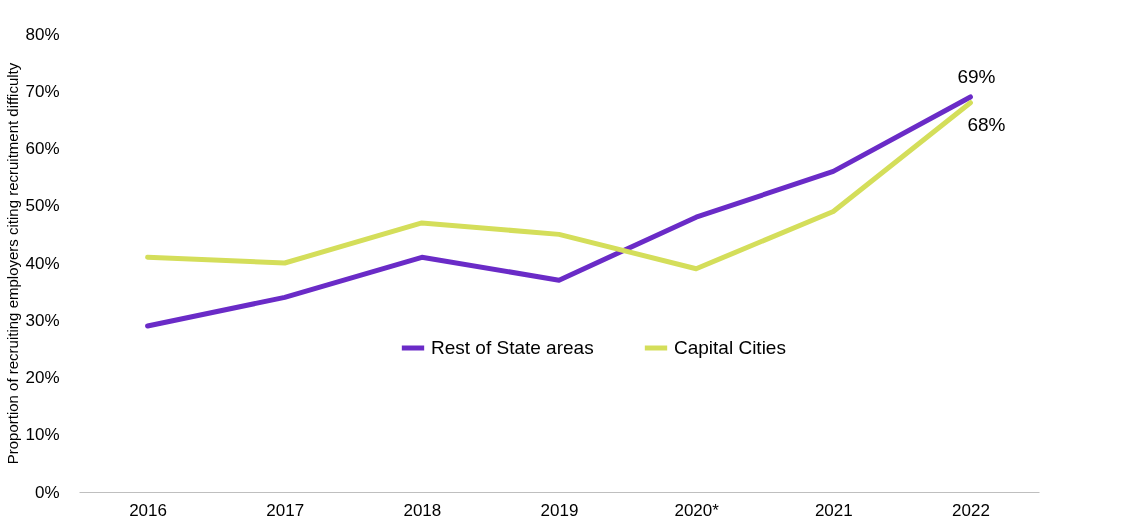 Image resolution: width=1126 pixels, height=522 pixels. What do you see at coordinates (13, 263) in the screenshot?
I see `y-axis-title: Proportion of recruiting employers citing recruitment difficulty` at bounding box center [13, 263].